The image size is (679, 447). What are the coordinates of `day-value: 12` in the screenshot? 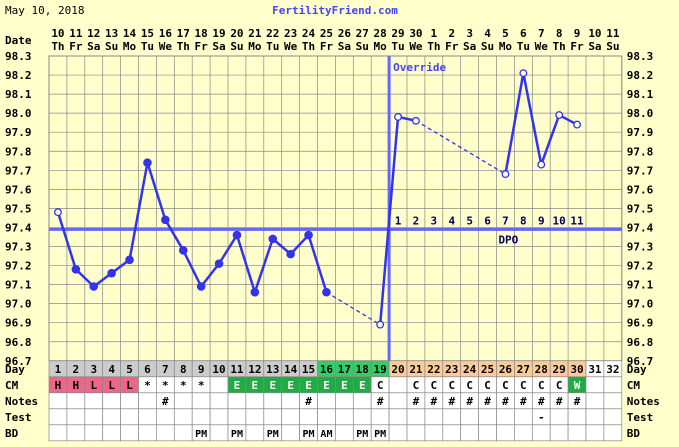 It's located at (254, 369).